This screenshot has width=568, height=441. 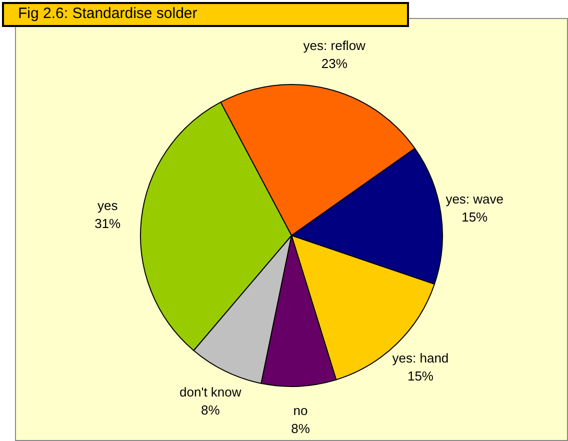 I want to click on slice-label: yes: hand, so click(x=420, y=358).